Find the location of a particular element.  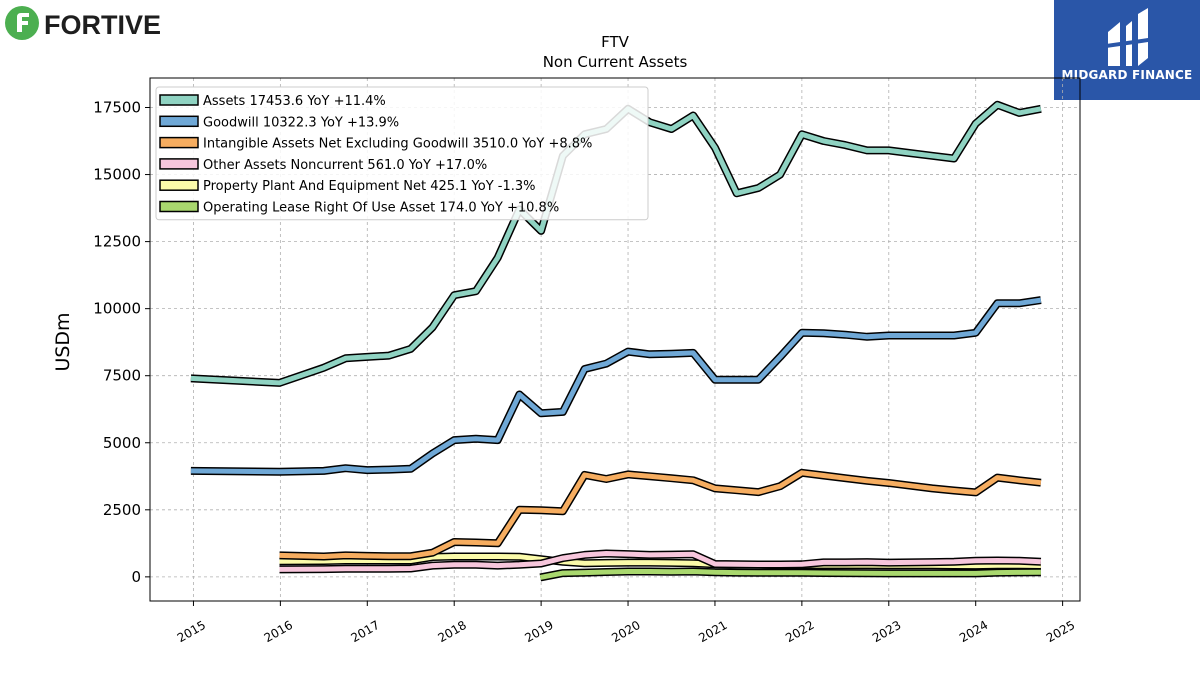

series-intangible-assets-net-excluding-goodwill is located at coordinates (660, 514).